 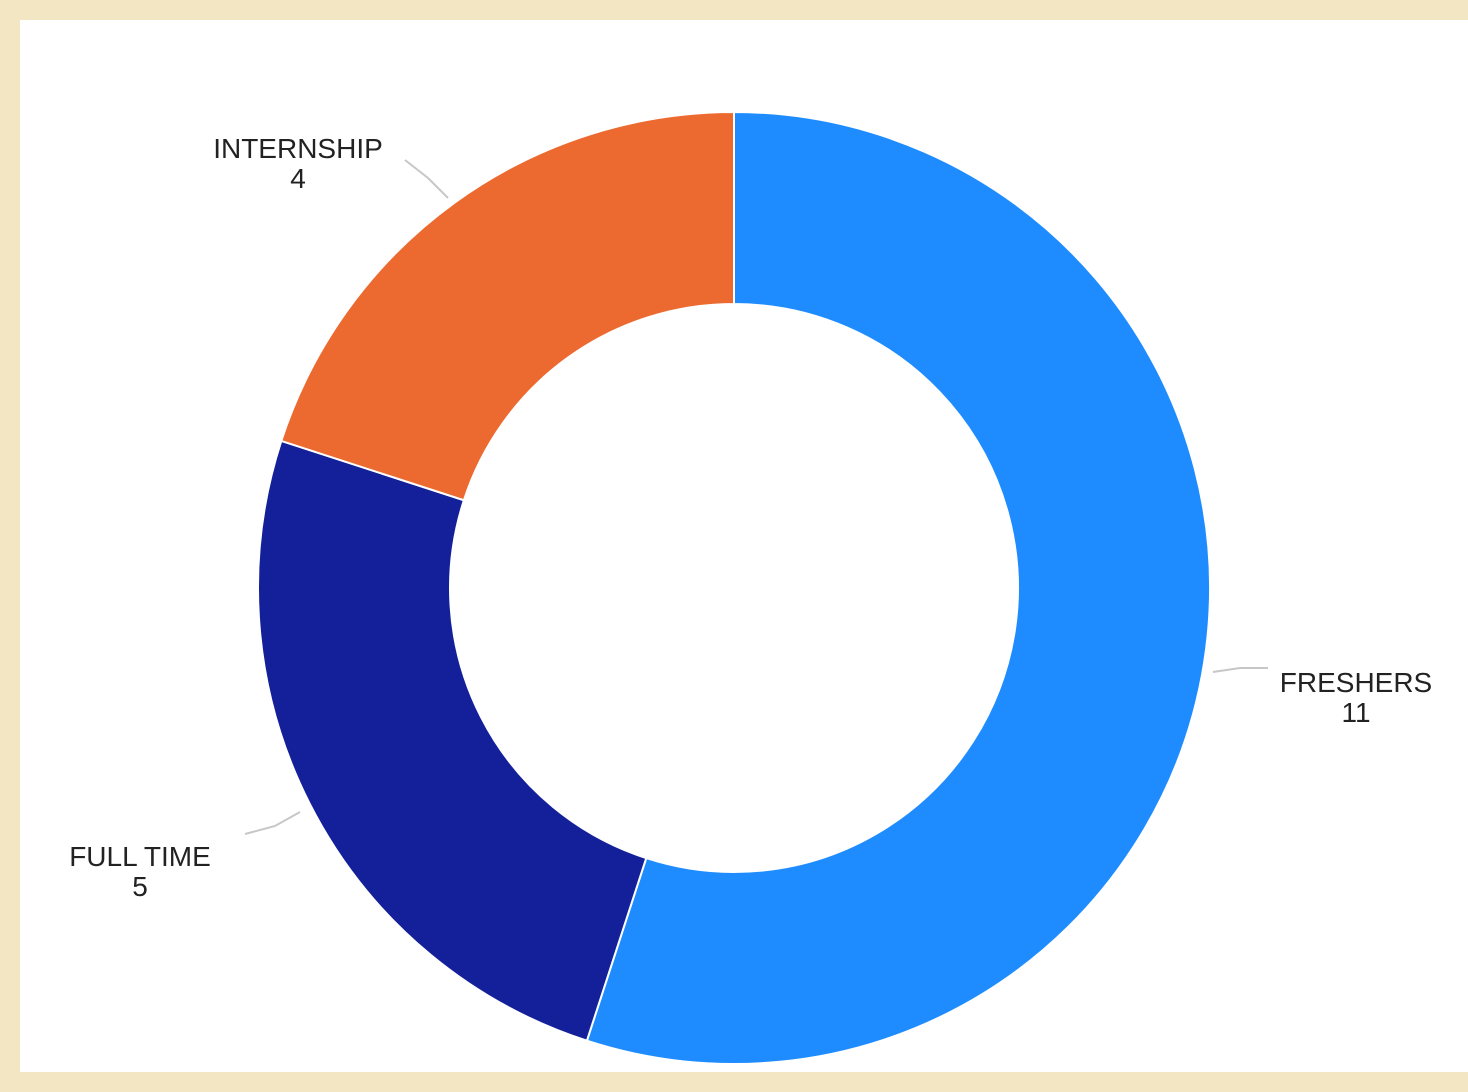 I want to click on leader-freshers, so click(x=1240, y=670).